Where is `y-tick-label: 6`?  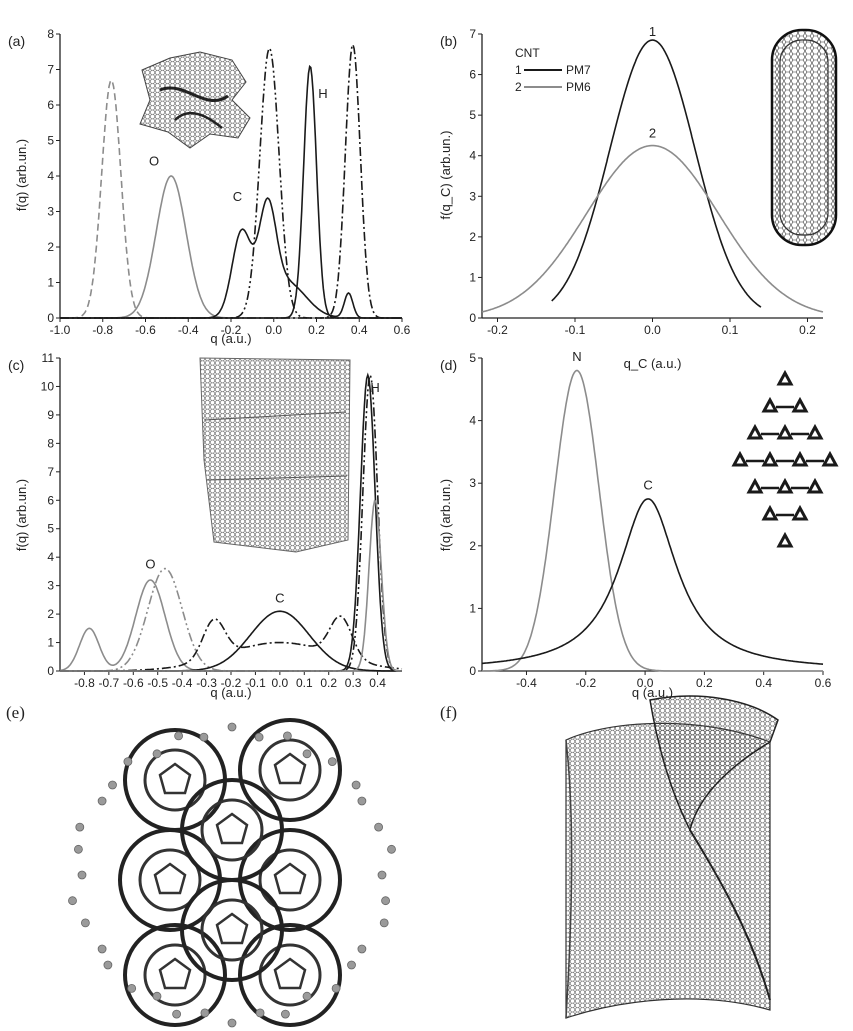
y-tick-label: 6 is located at coordinates (472, 75).